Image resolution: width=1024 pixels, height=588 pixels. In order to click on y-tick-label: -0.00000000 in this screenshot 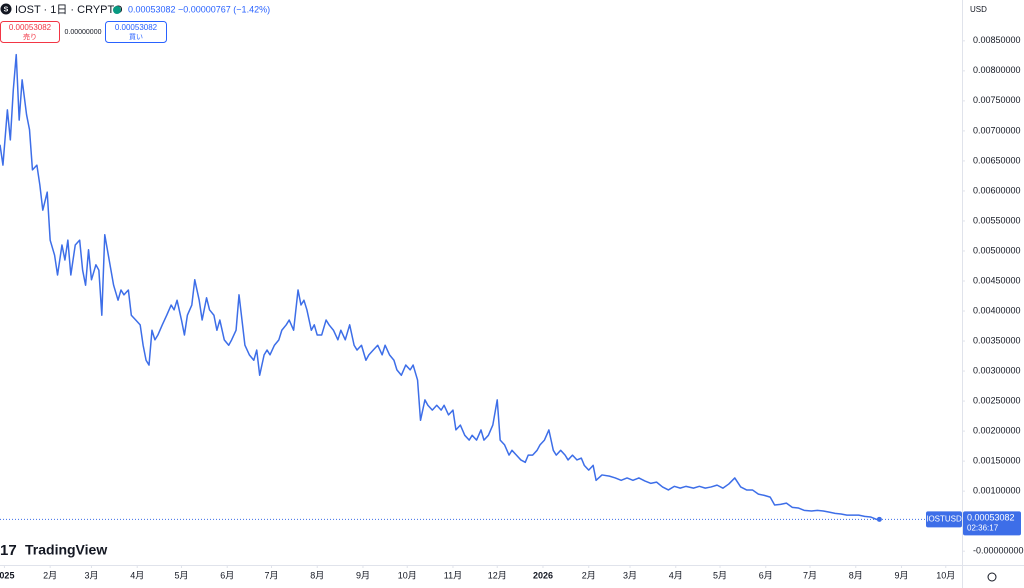, I will do `click(998, 551)`.